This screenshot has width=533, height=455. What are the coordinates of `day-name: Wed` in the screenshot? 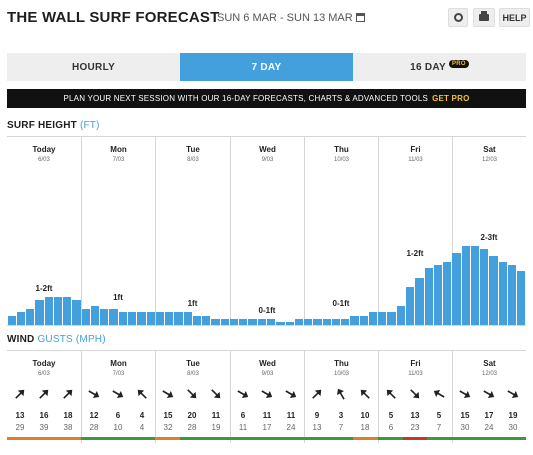 It's located at (267, 149).